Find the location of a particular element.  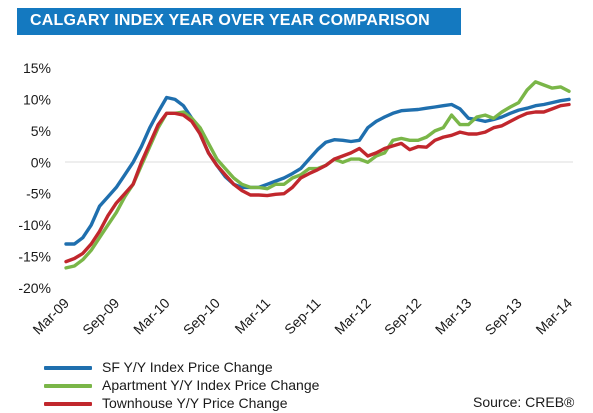

x-tick-label-mar-11: Mar-11 is located at coordinates (252, 316).